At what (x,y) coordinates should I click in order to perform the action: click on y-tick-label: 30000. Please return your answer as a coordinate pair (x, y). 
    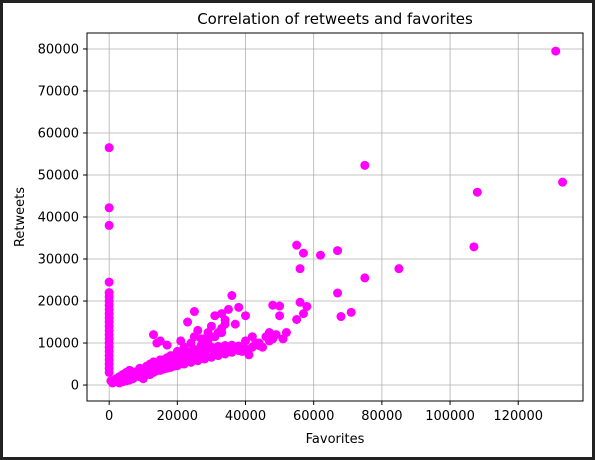
    Looking at the image, I should click on (58, 260).